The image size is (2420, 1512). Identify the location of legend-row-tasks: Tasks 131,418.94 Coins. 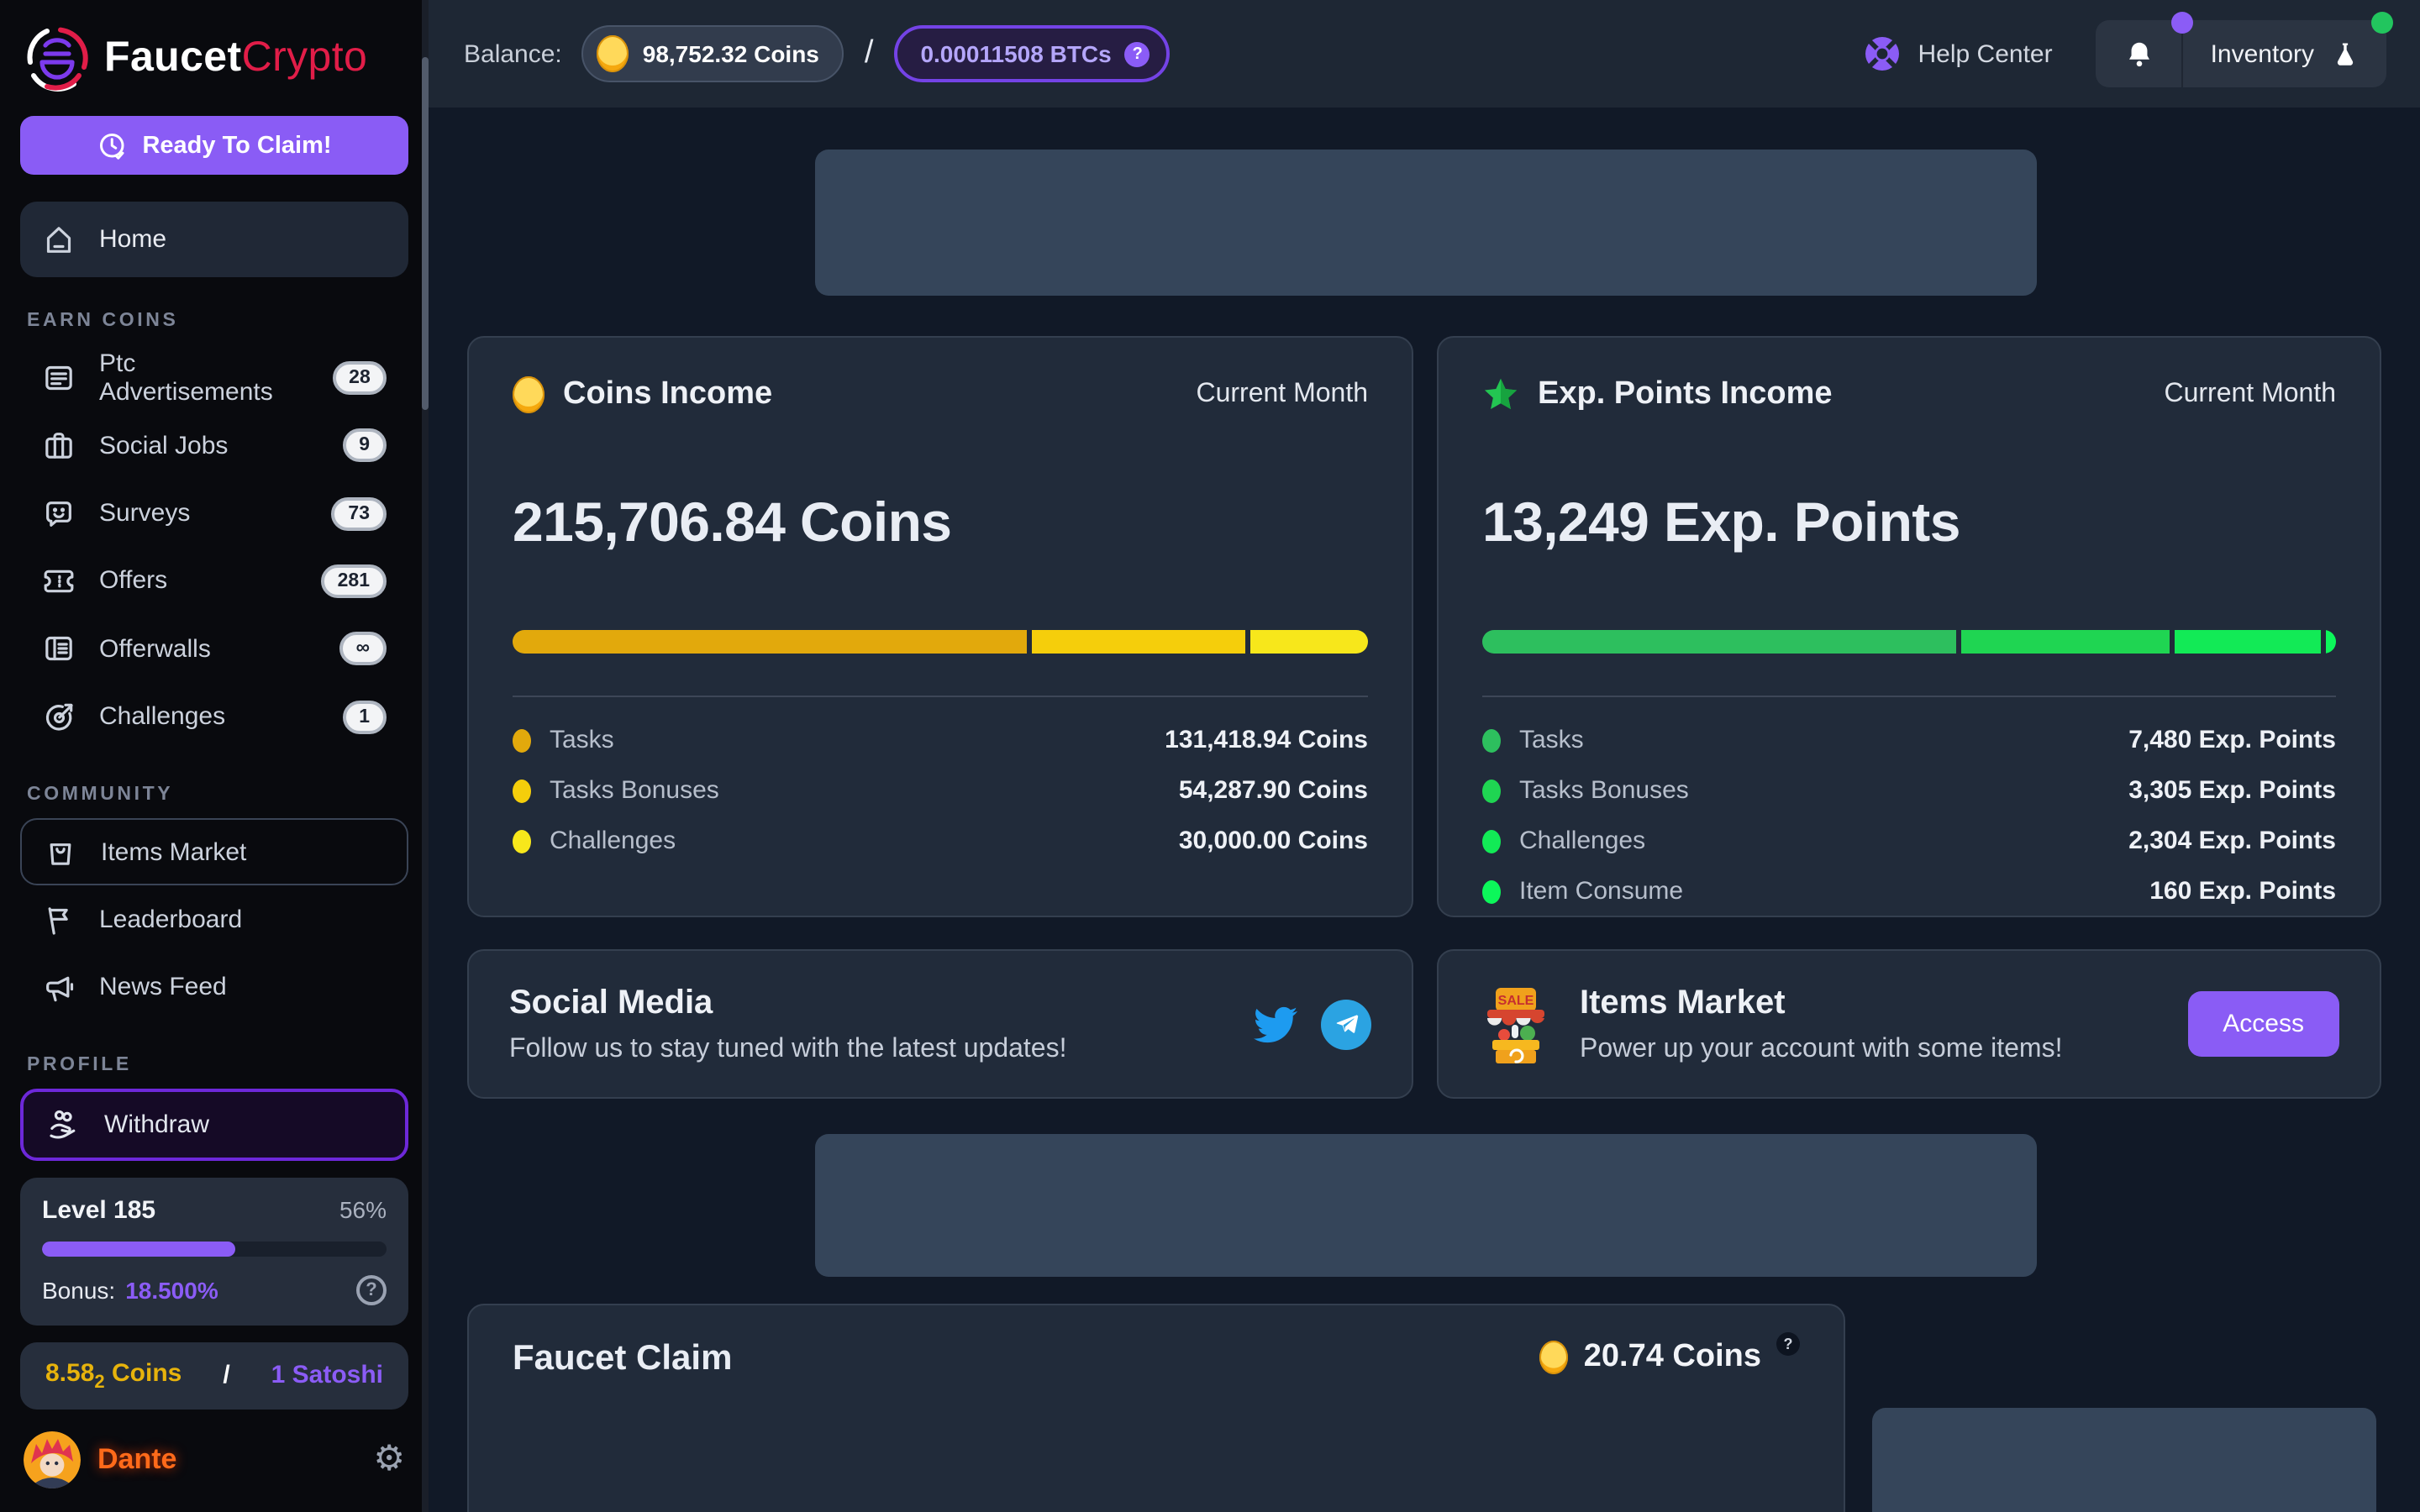
(940, 740).